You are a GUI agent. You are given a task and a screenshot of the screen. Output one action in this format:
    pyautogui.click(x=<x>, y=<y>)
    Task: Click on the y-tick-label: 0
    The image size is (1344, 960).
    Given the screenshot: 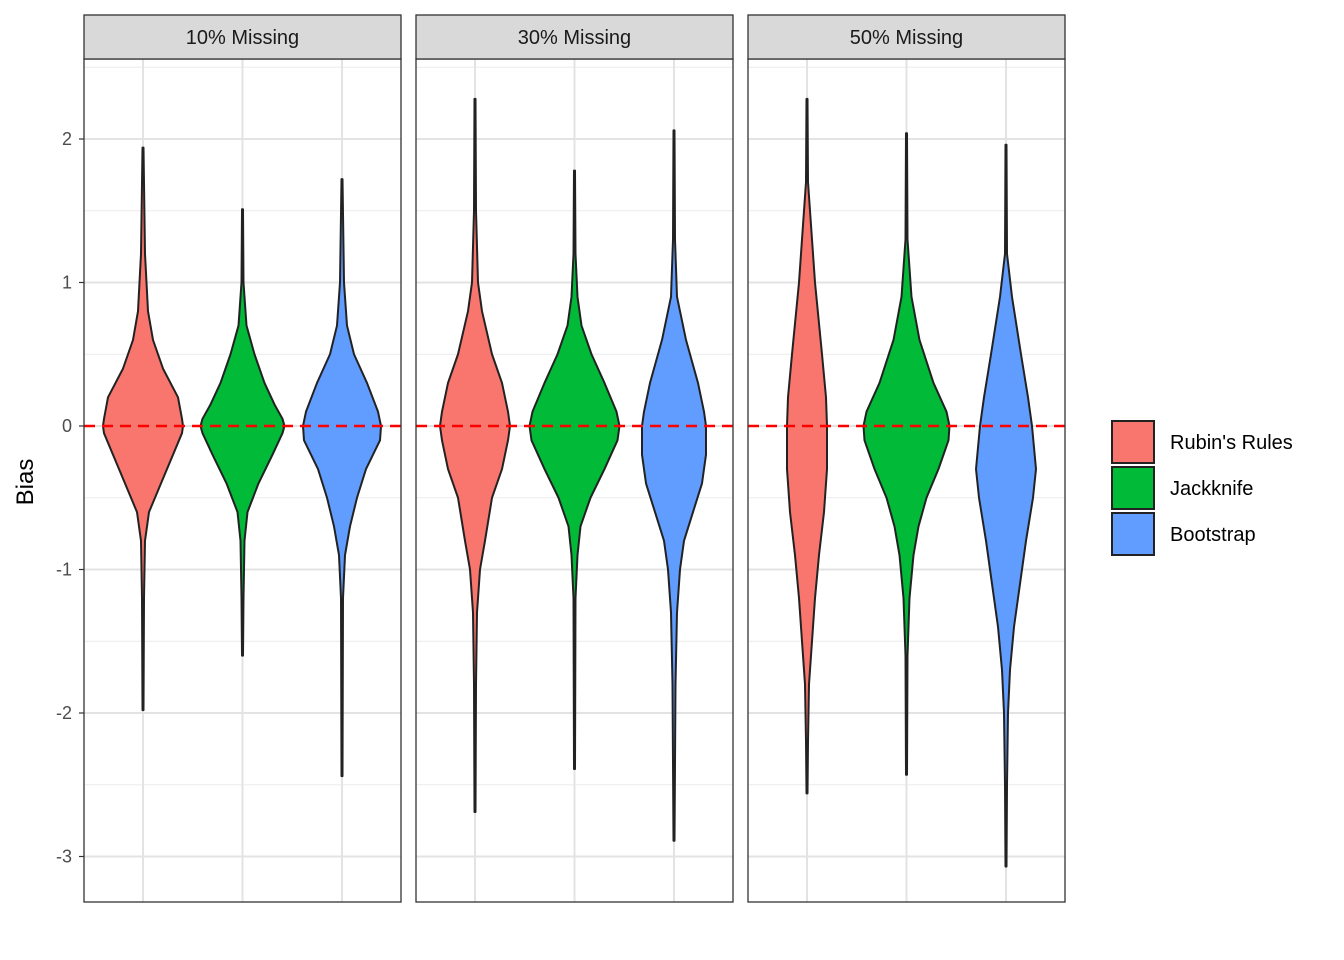 What is the action you would take?
    pyautogui.click(x=67, y=426)
    